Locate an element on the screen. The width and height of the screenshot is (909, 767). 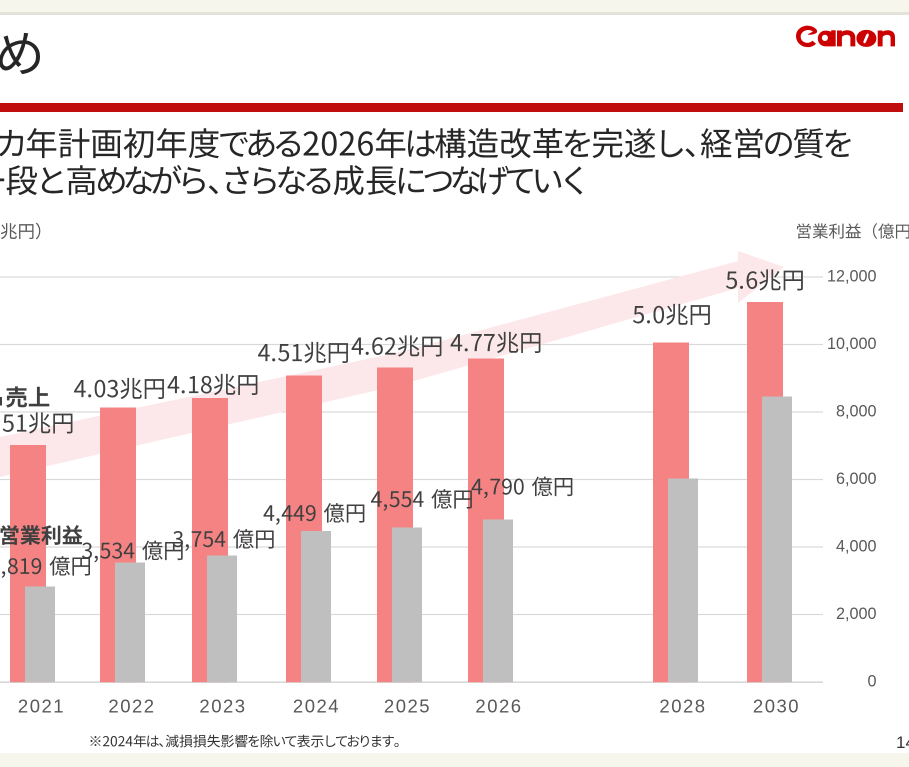
svg-text: 2030 is located at coordinates (776, 705).